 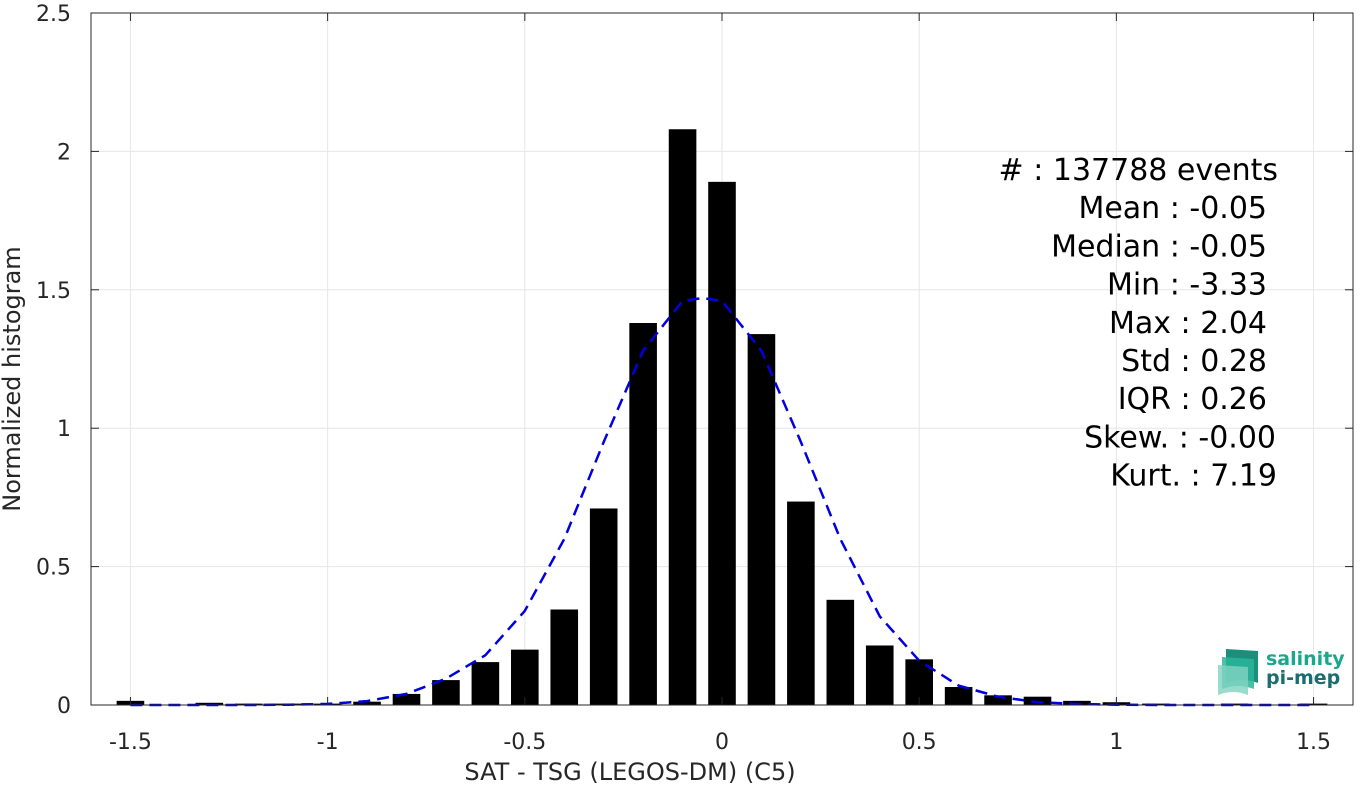 What do you see at coordinates (919, 742) in the screenshot?
I see `x-tick-label: 0.5` at bounding box center [919, 742].